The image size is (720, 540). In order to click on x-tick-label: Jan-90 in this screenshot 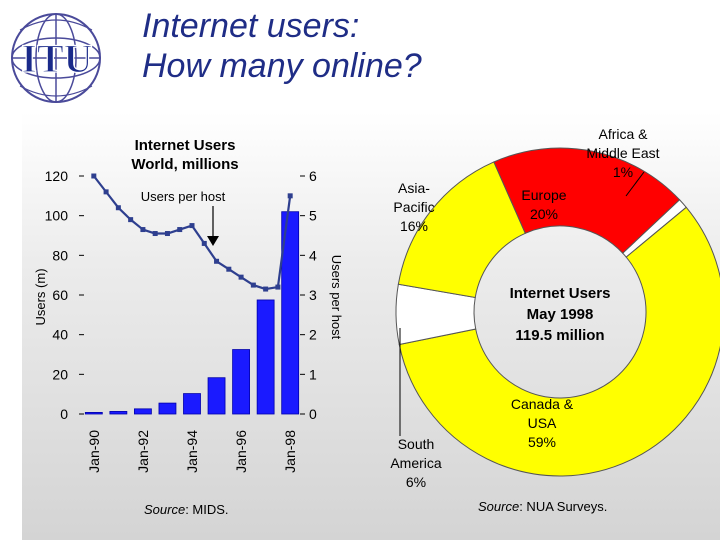, I will do `click(94, 451)`.